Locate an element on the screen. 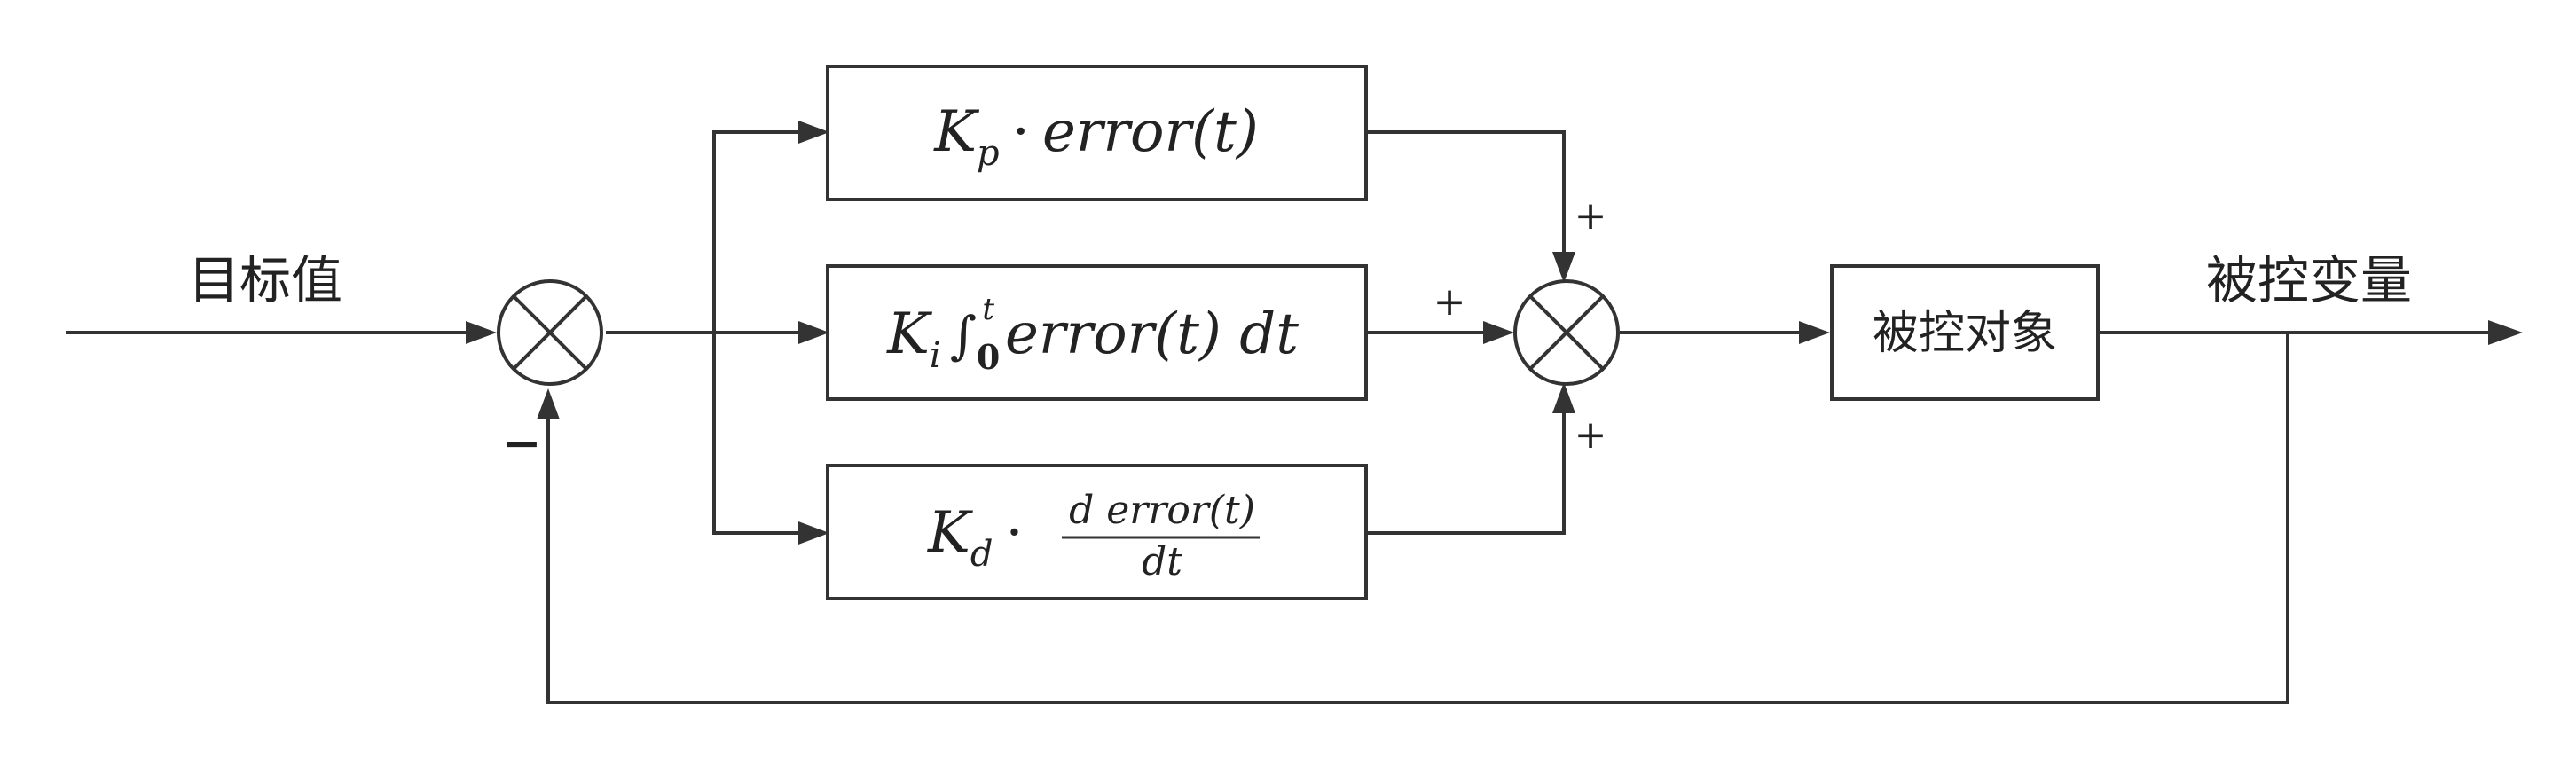 This screenshot has height=768, width=2576. proportional-to-sum is located at coordinates (1466, 197).